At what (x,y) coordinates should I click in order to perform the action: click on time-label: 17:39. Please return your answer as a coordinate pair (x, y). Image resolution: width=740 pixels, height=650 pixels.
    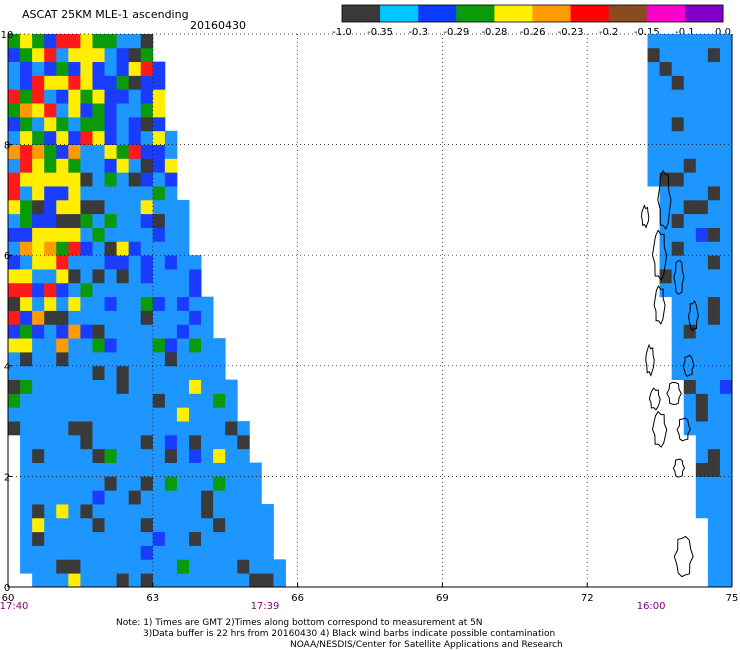
    Looking at the image, I should click on (265, 606).